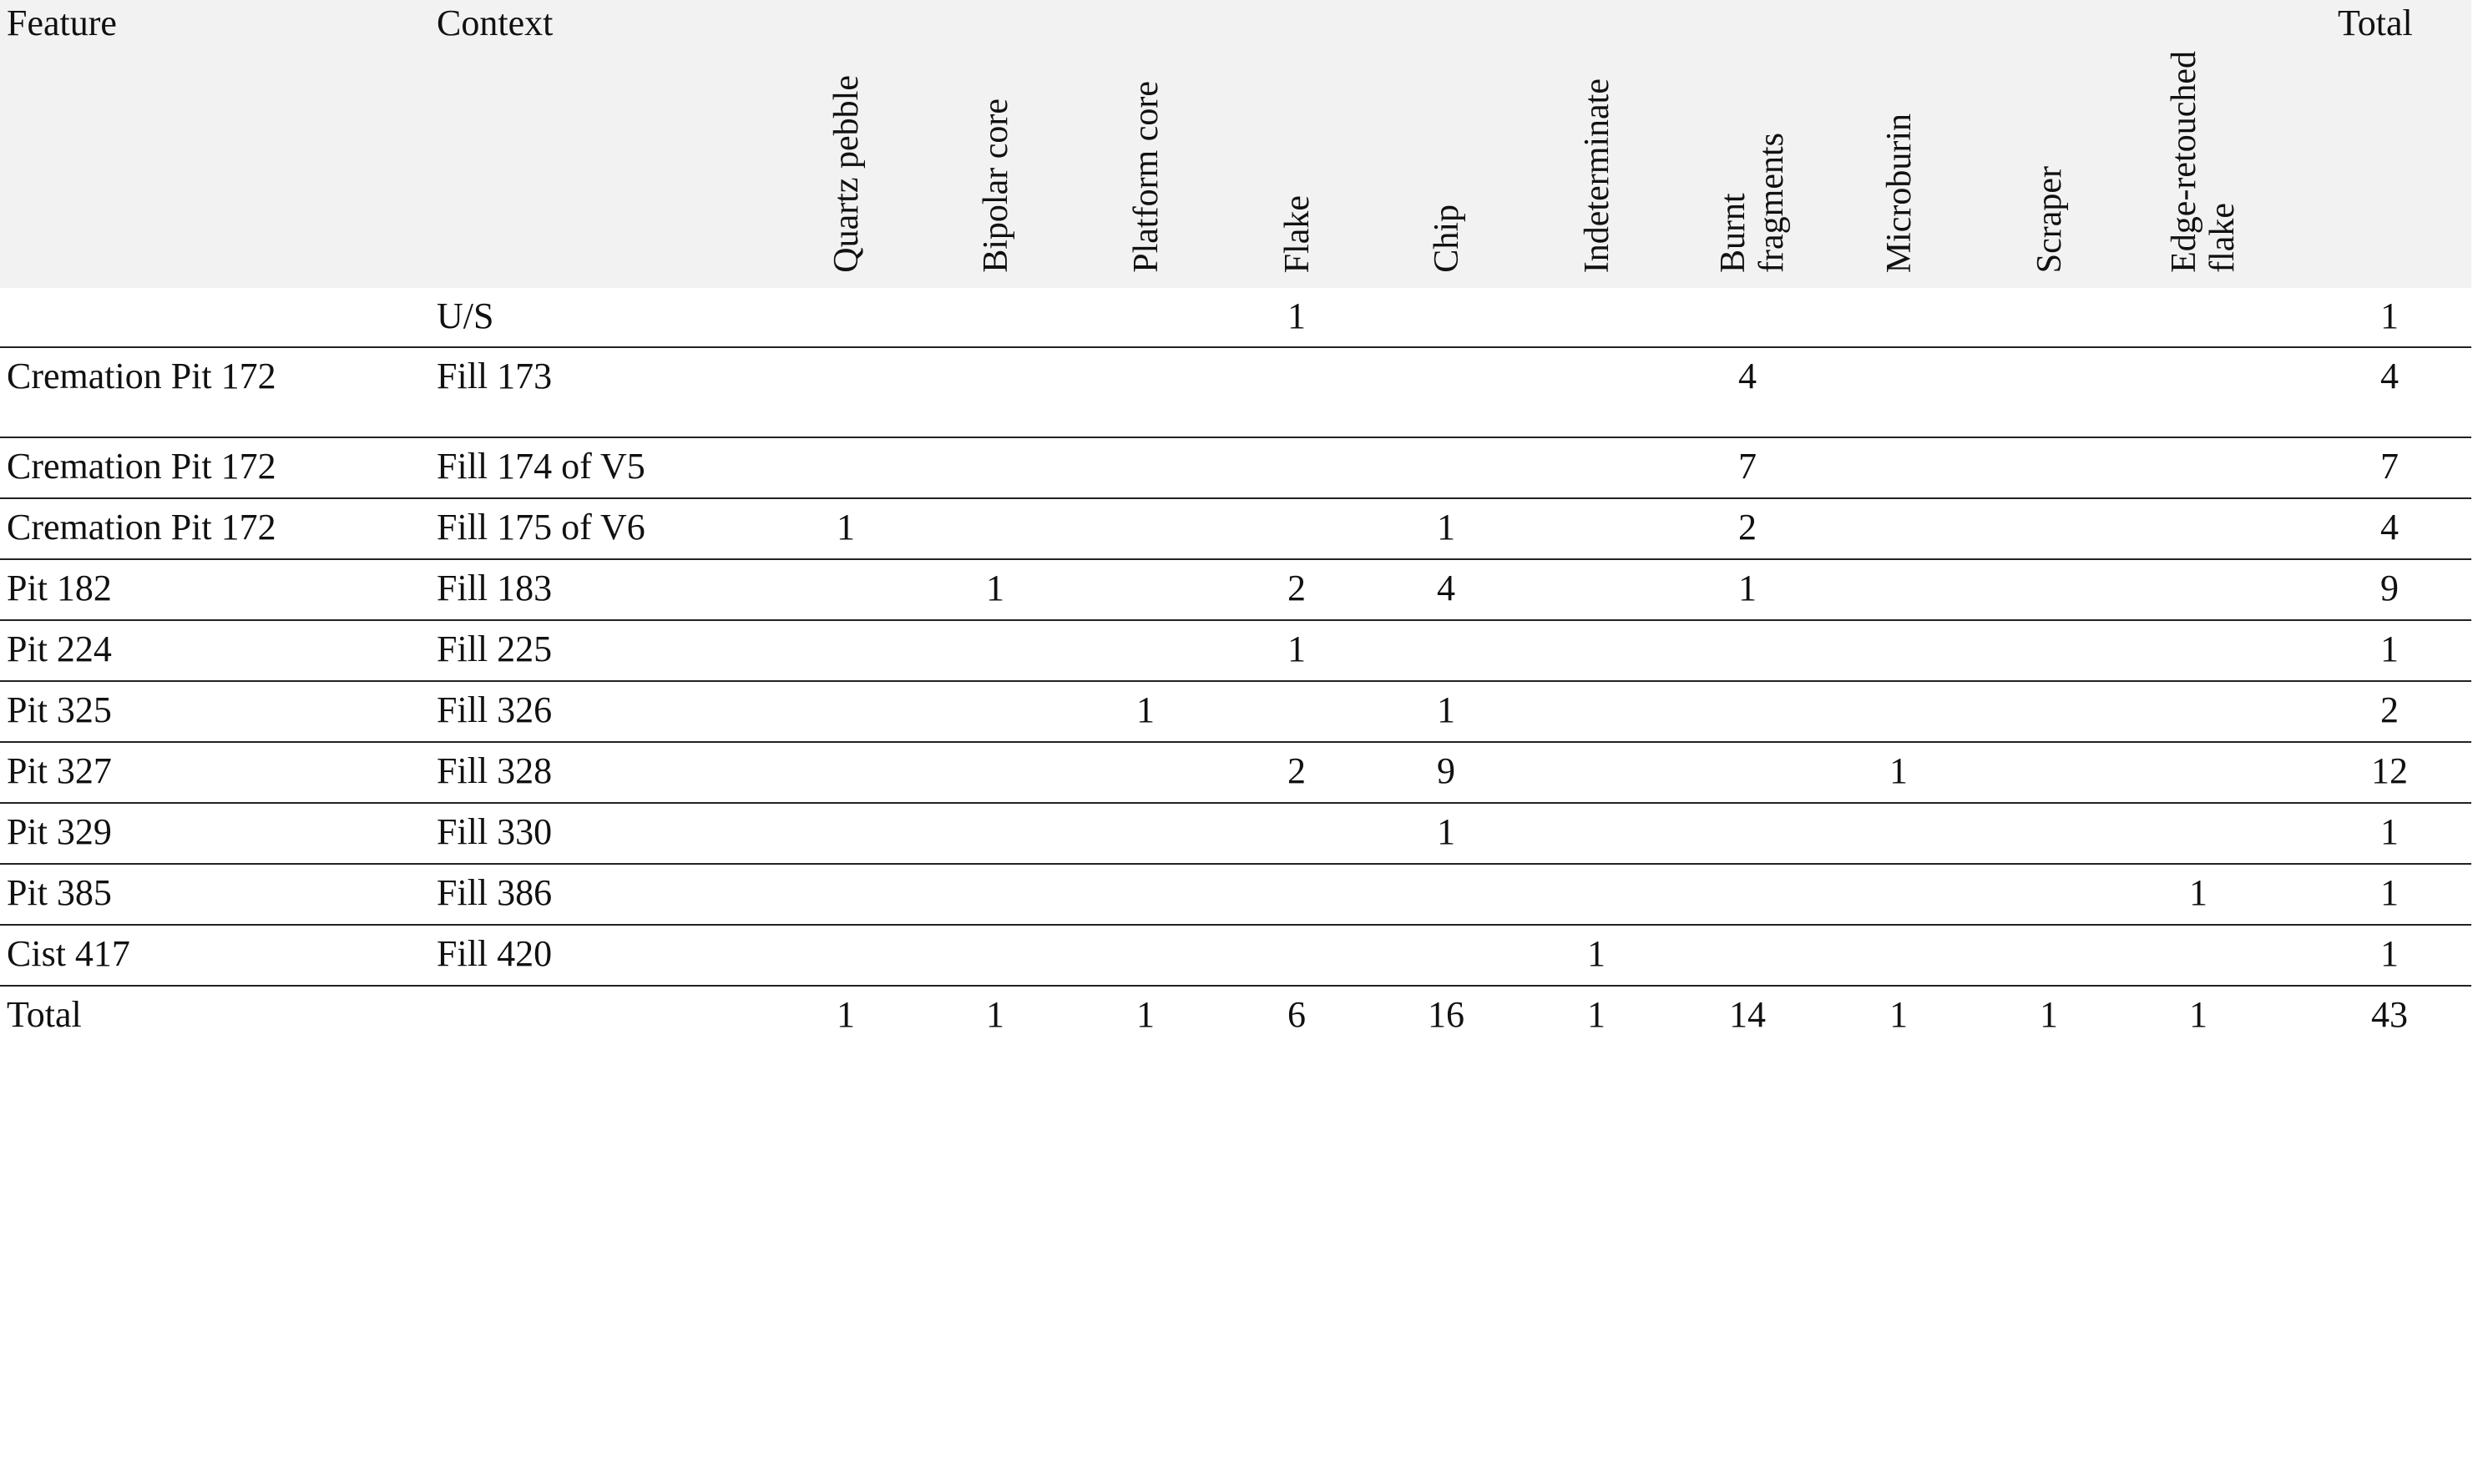  What do you see at coordinates (1235, 393) in the screenshot?
I see `table-row: Cremation Pit 172 Fill 173 4 4` at bounding box center [1235, 393].